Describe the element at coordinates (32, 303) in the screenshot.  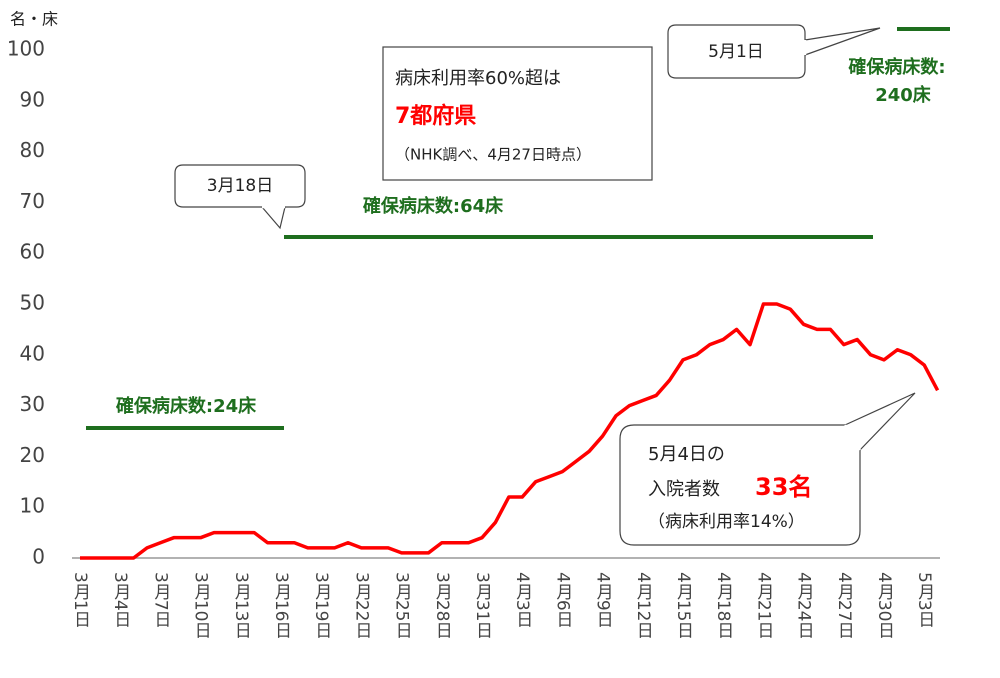
I see `y-tick-label: 50` at that location.